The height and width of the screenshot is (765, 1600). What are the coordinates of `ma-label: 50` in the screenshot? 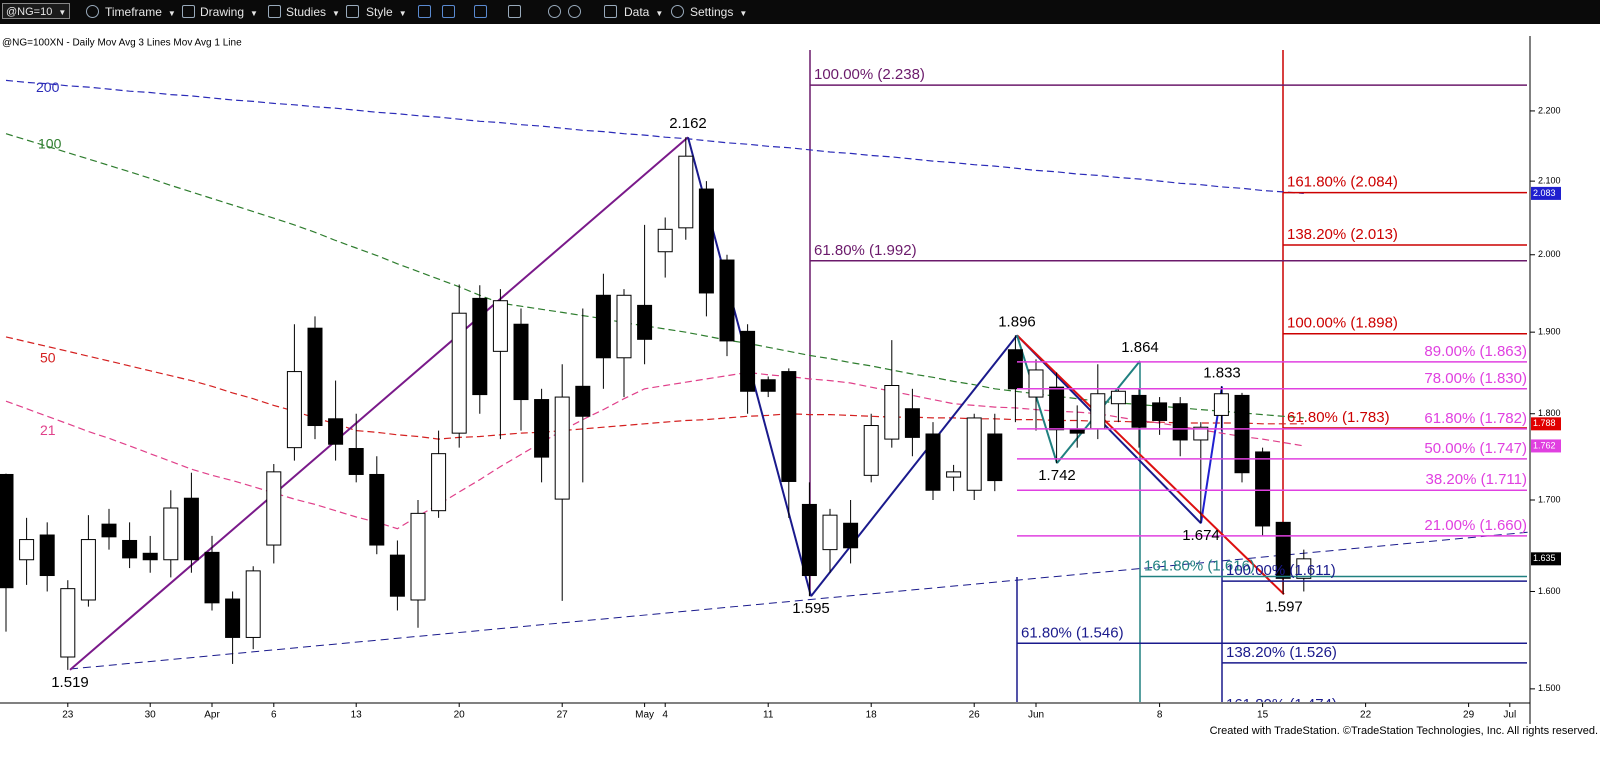 It's located at (48, 358).